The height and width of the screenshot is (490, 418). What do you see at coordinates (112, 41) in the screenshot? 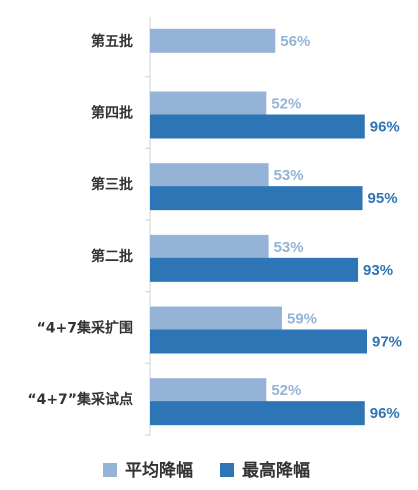
I see `category-label: 第五批` at bounding box center [112, 41].